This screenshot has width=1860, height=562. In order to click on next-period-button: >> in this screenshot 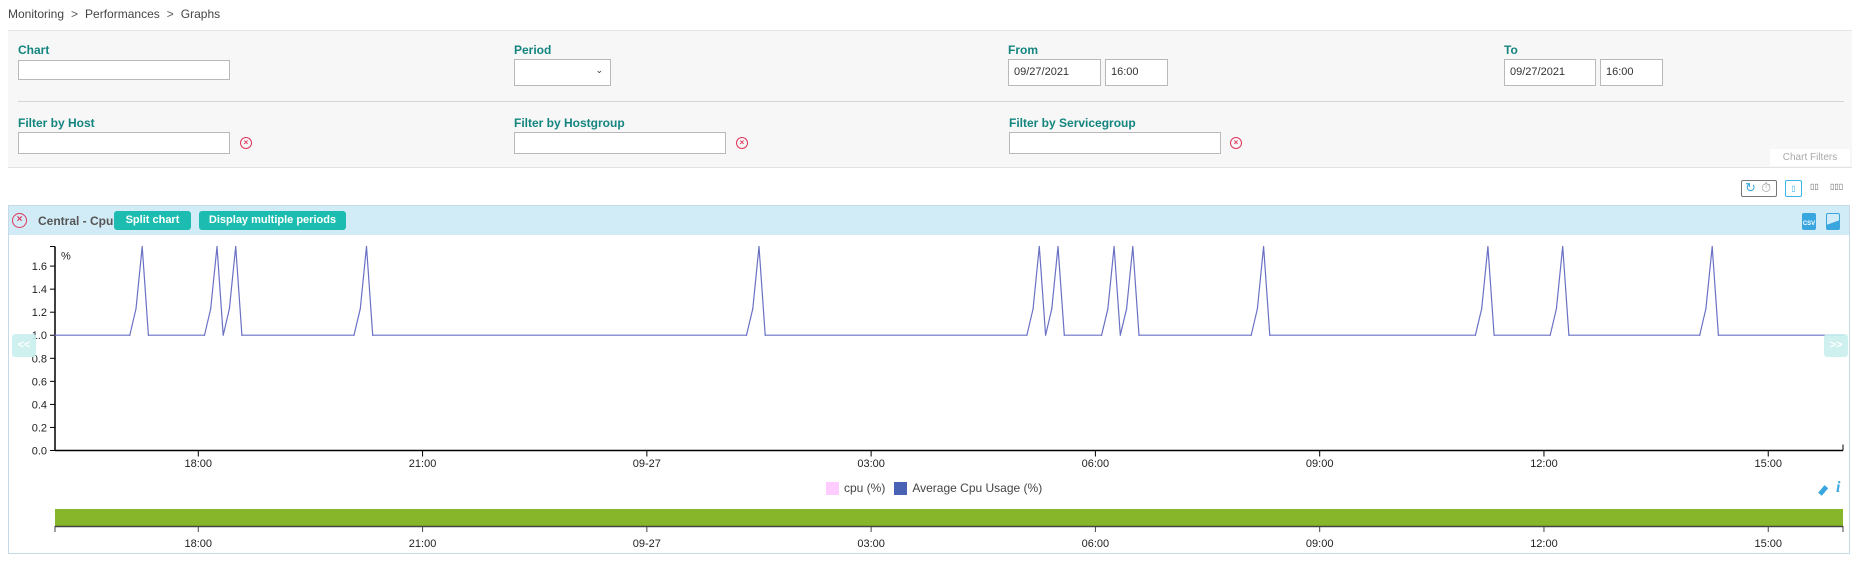, I will do `click(1836, 345)`.